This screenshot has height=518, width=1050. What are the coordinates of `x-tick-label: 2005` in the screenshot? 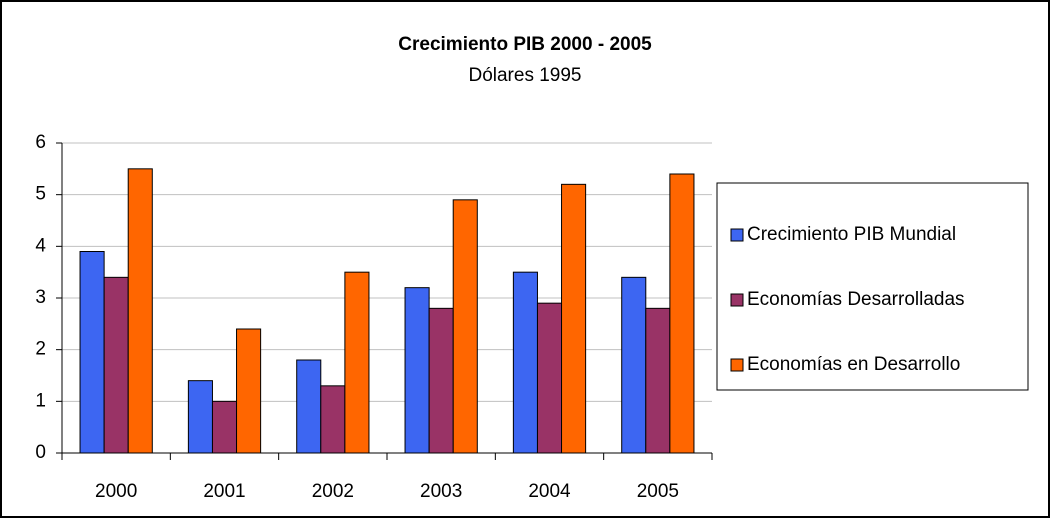 It's located at (658, 491).